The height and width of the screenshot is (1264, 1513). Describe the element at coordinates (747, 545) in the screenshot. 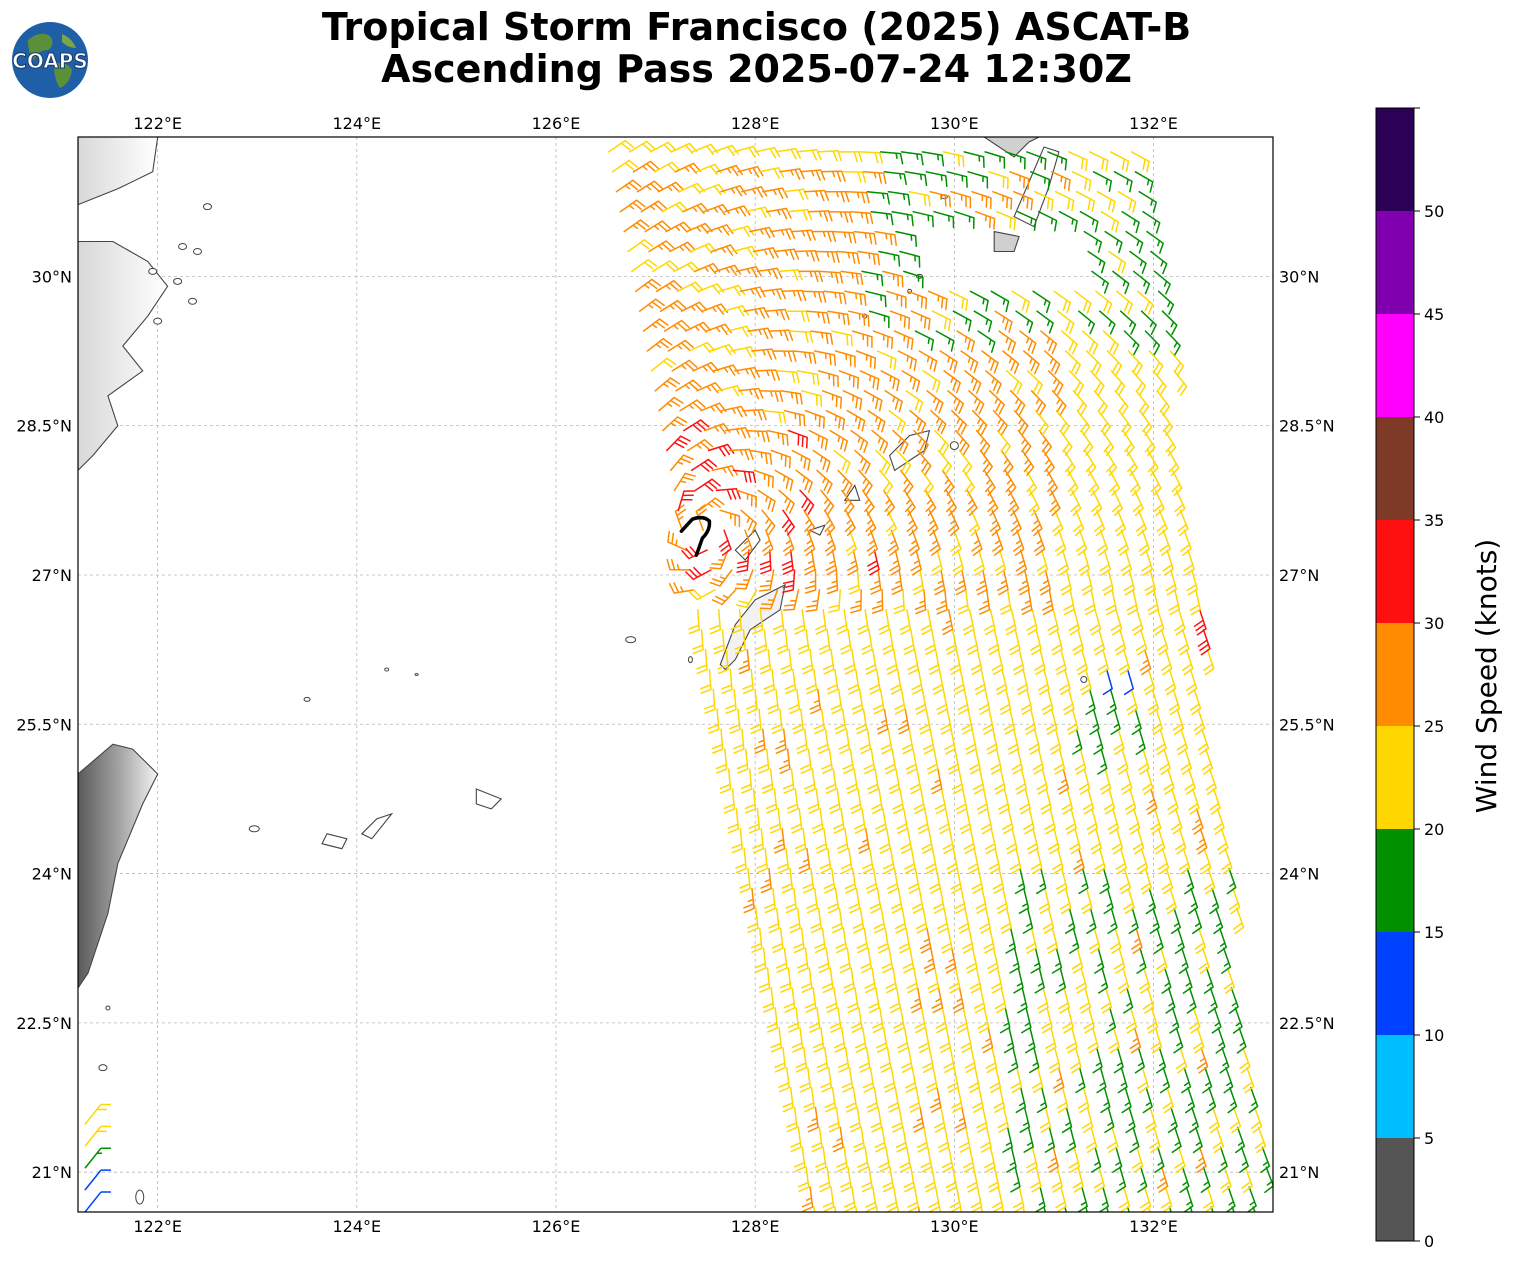

I see `okinoerabu` at that location.